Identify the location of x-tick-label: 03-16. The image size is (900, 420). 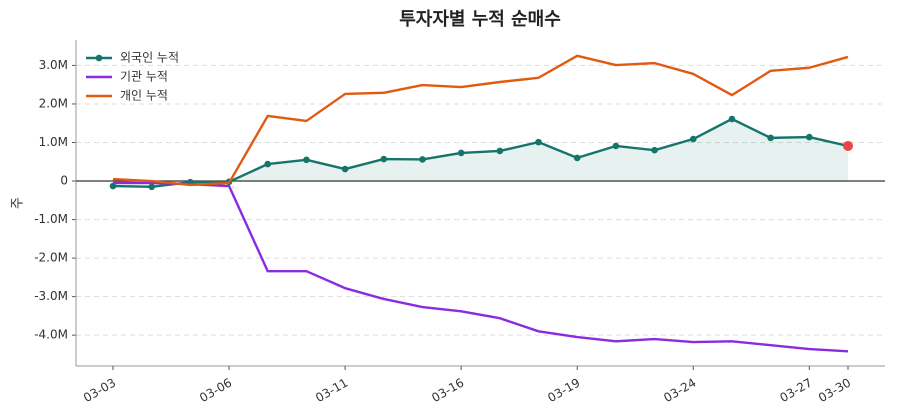
(447, 391).